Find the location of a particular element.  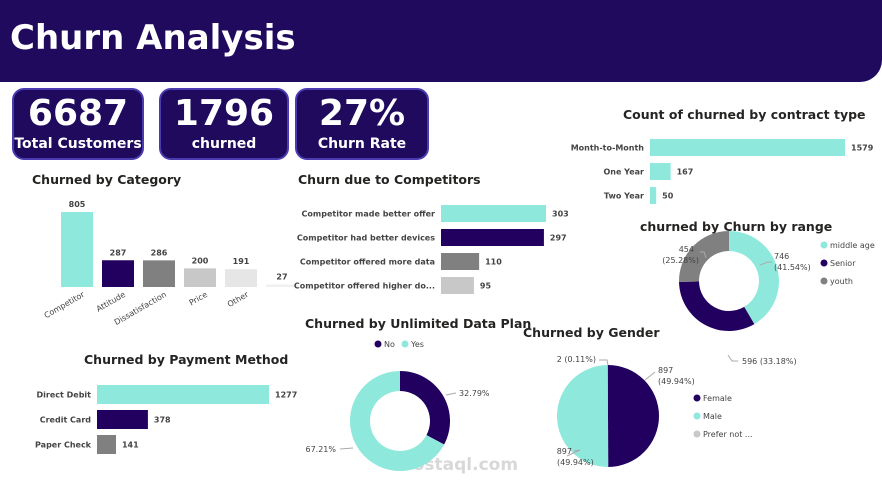

category-data-label: 200 is located at coordinates (200, 260).